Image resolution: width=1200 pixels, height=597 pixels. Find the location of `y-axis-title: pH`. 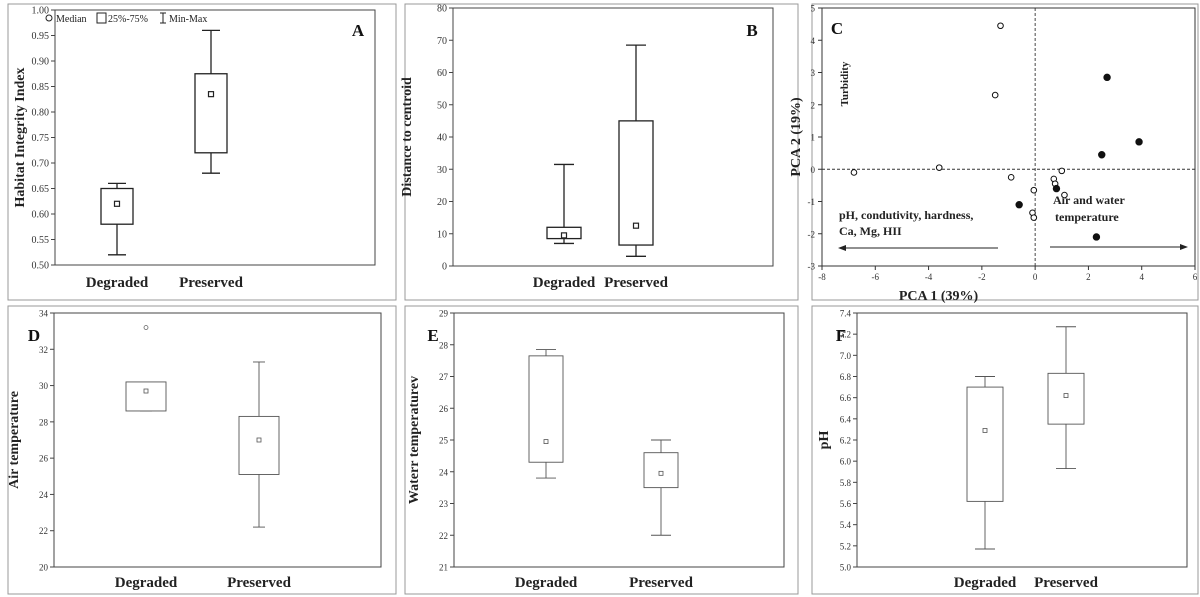

y-axis-title: pH is located at coordinates (824, 440).